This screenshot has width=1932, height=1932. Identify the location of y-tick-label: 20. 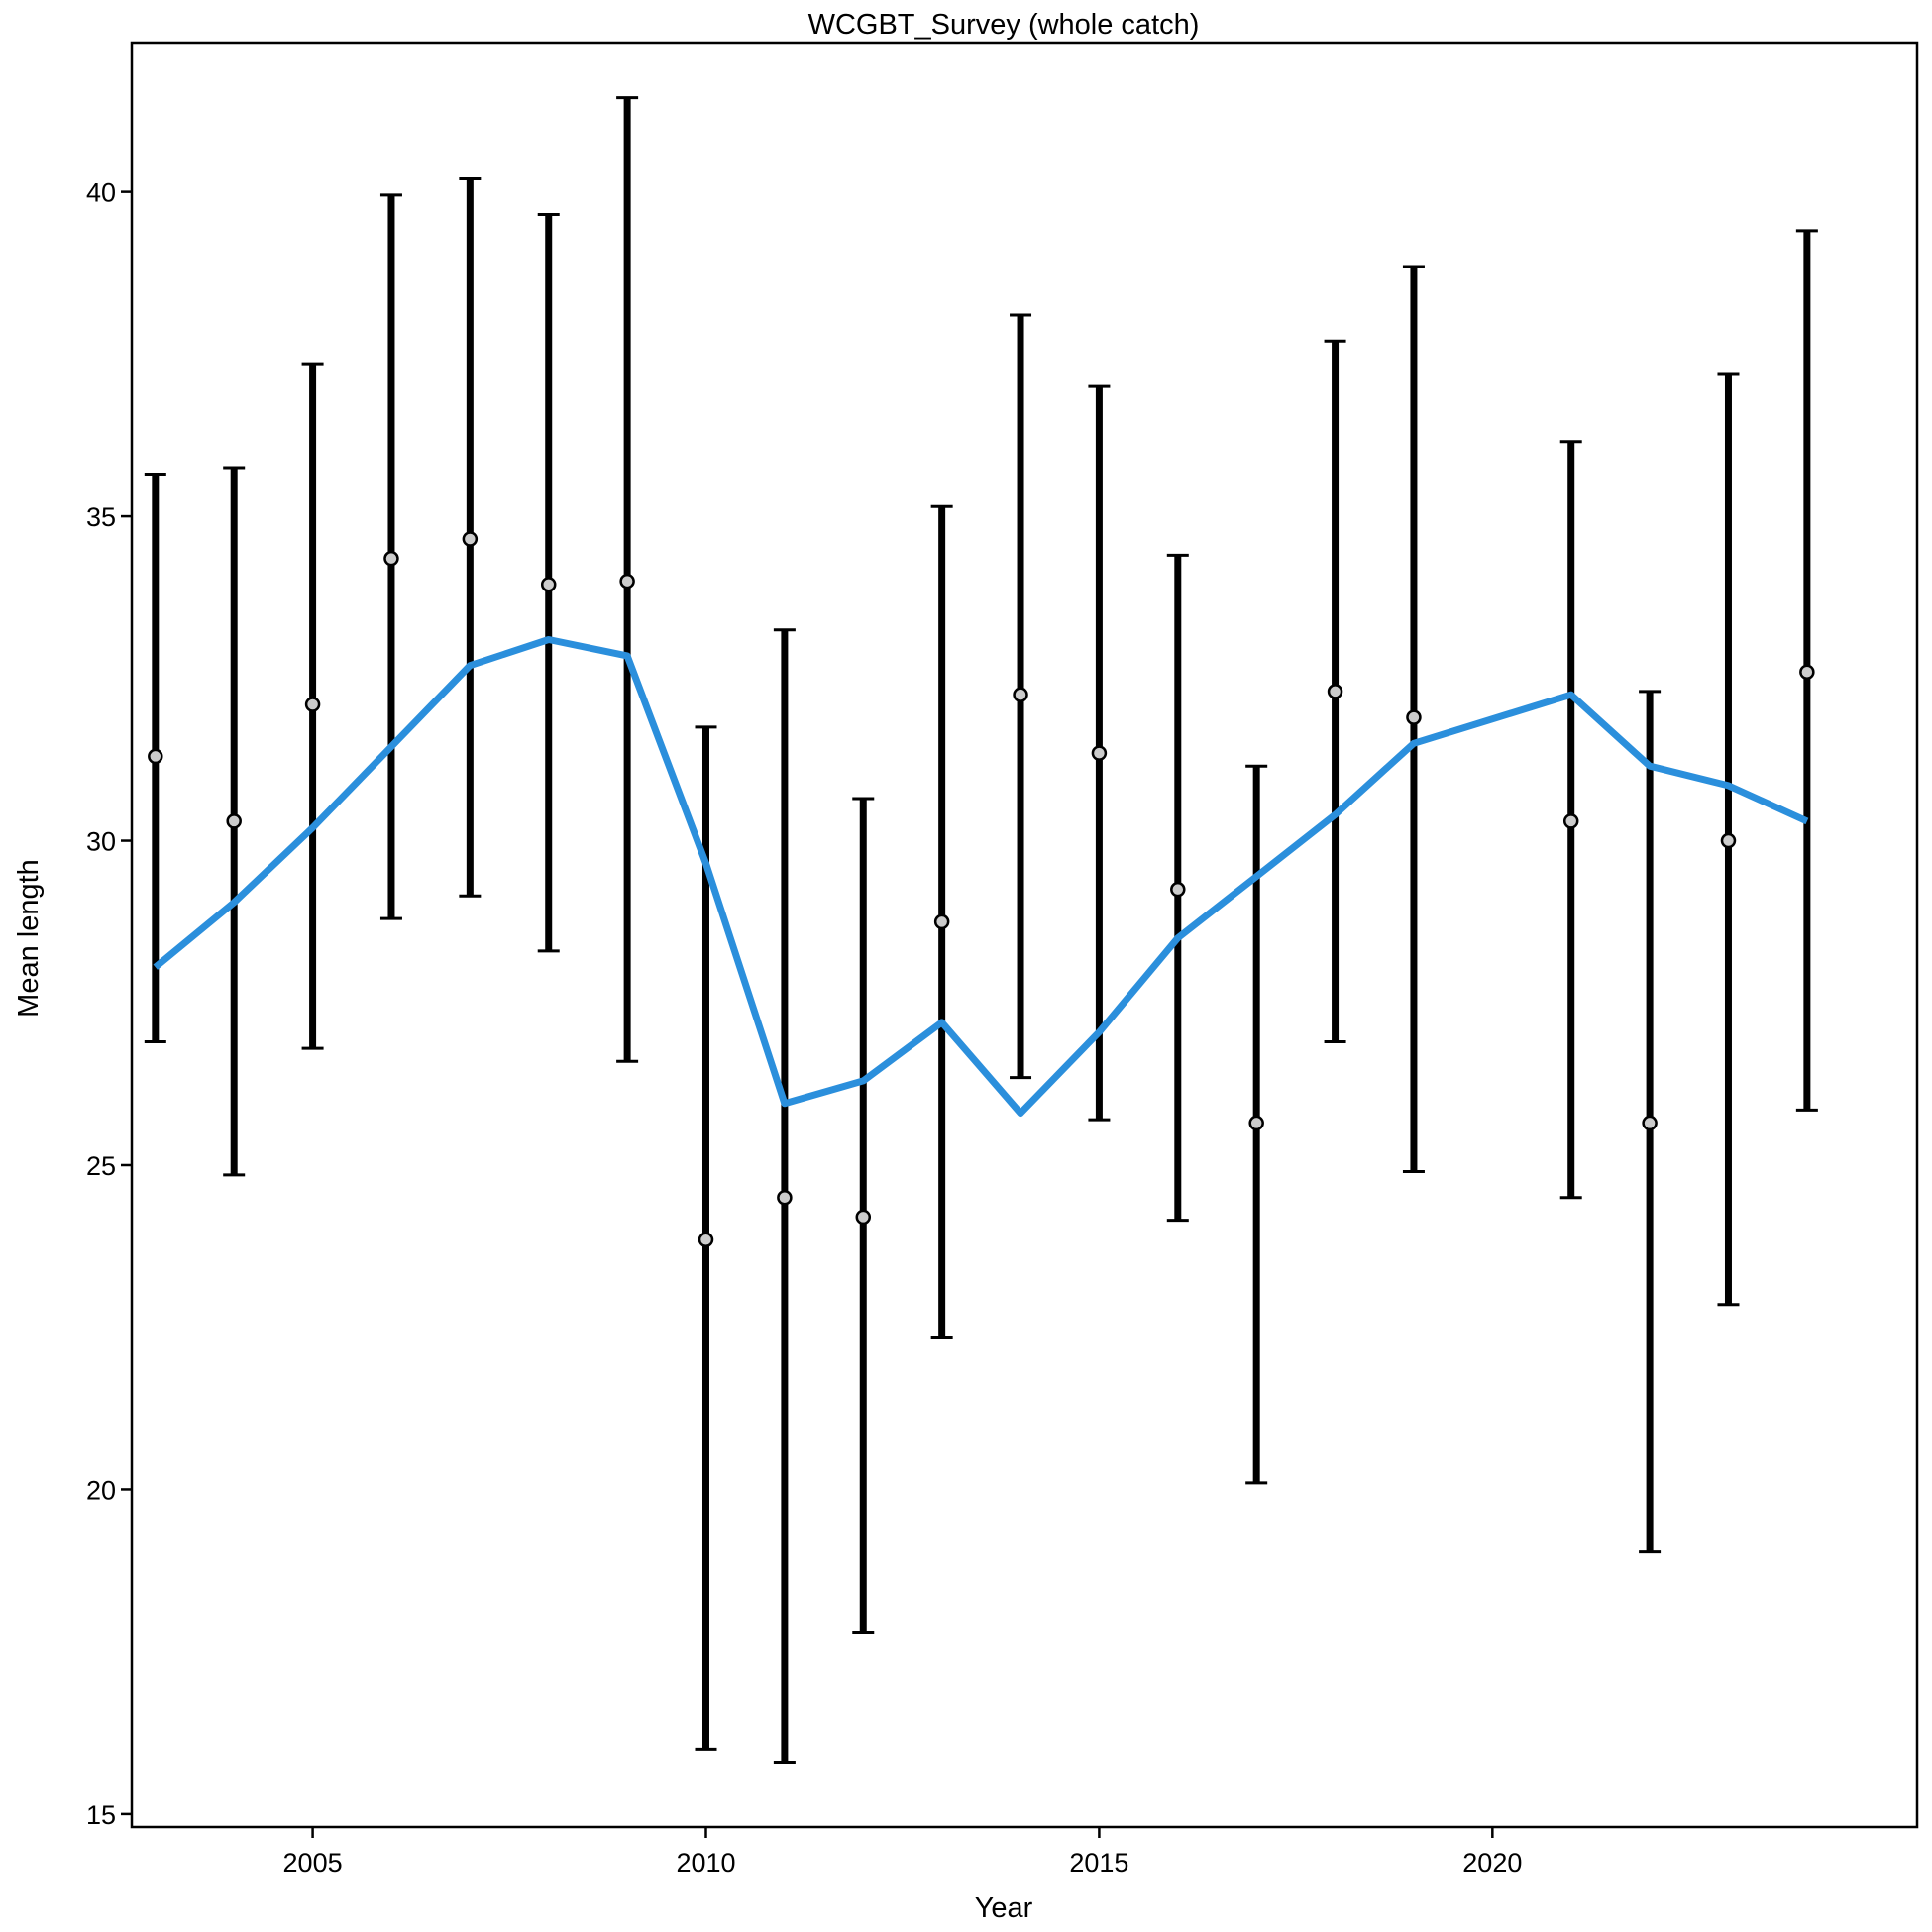
(101, 1490).